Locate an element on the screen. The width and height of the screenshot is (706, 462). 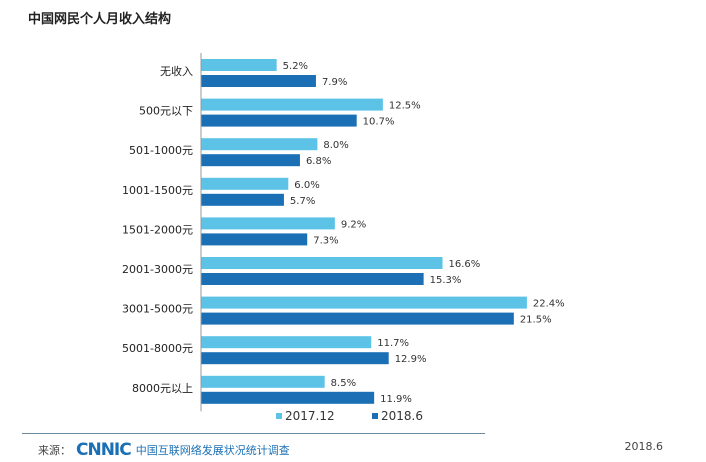
value-label: 11.9% is located at coordinates (396, 399).